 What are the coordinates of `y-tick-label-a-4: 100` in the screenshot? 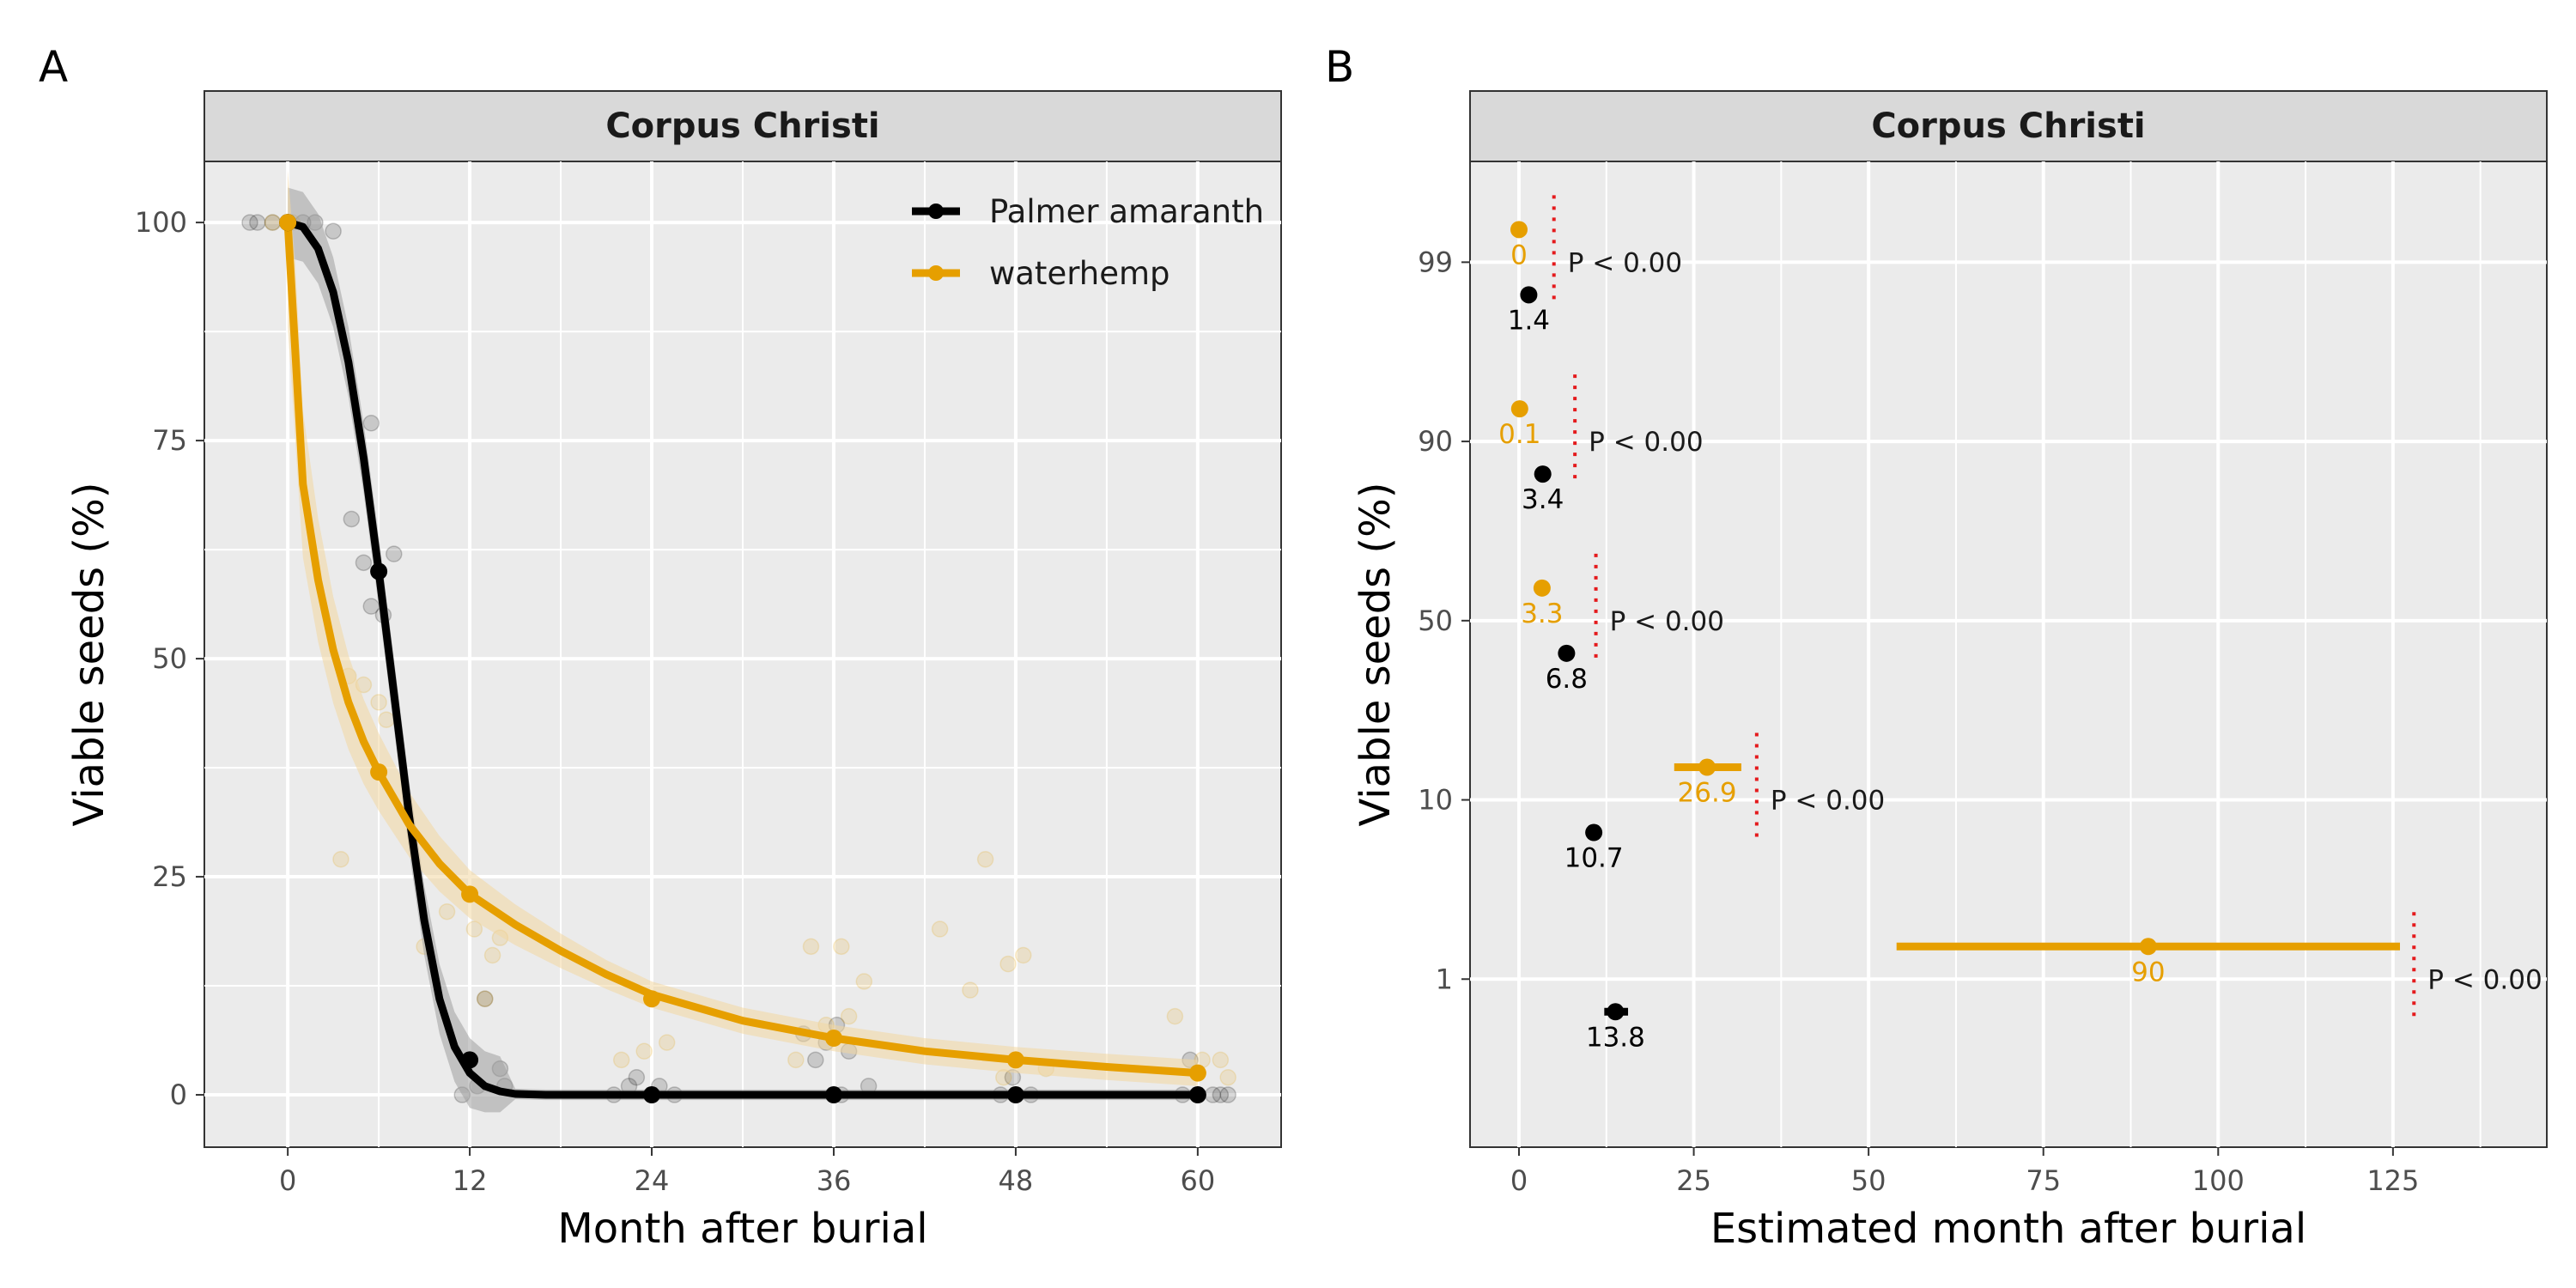 It's located at (161, 222).